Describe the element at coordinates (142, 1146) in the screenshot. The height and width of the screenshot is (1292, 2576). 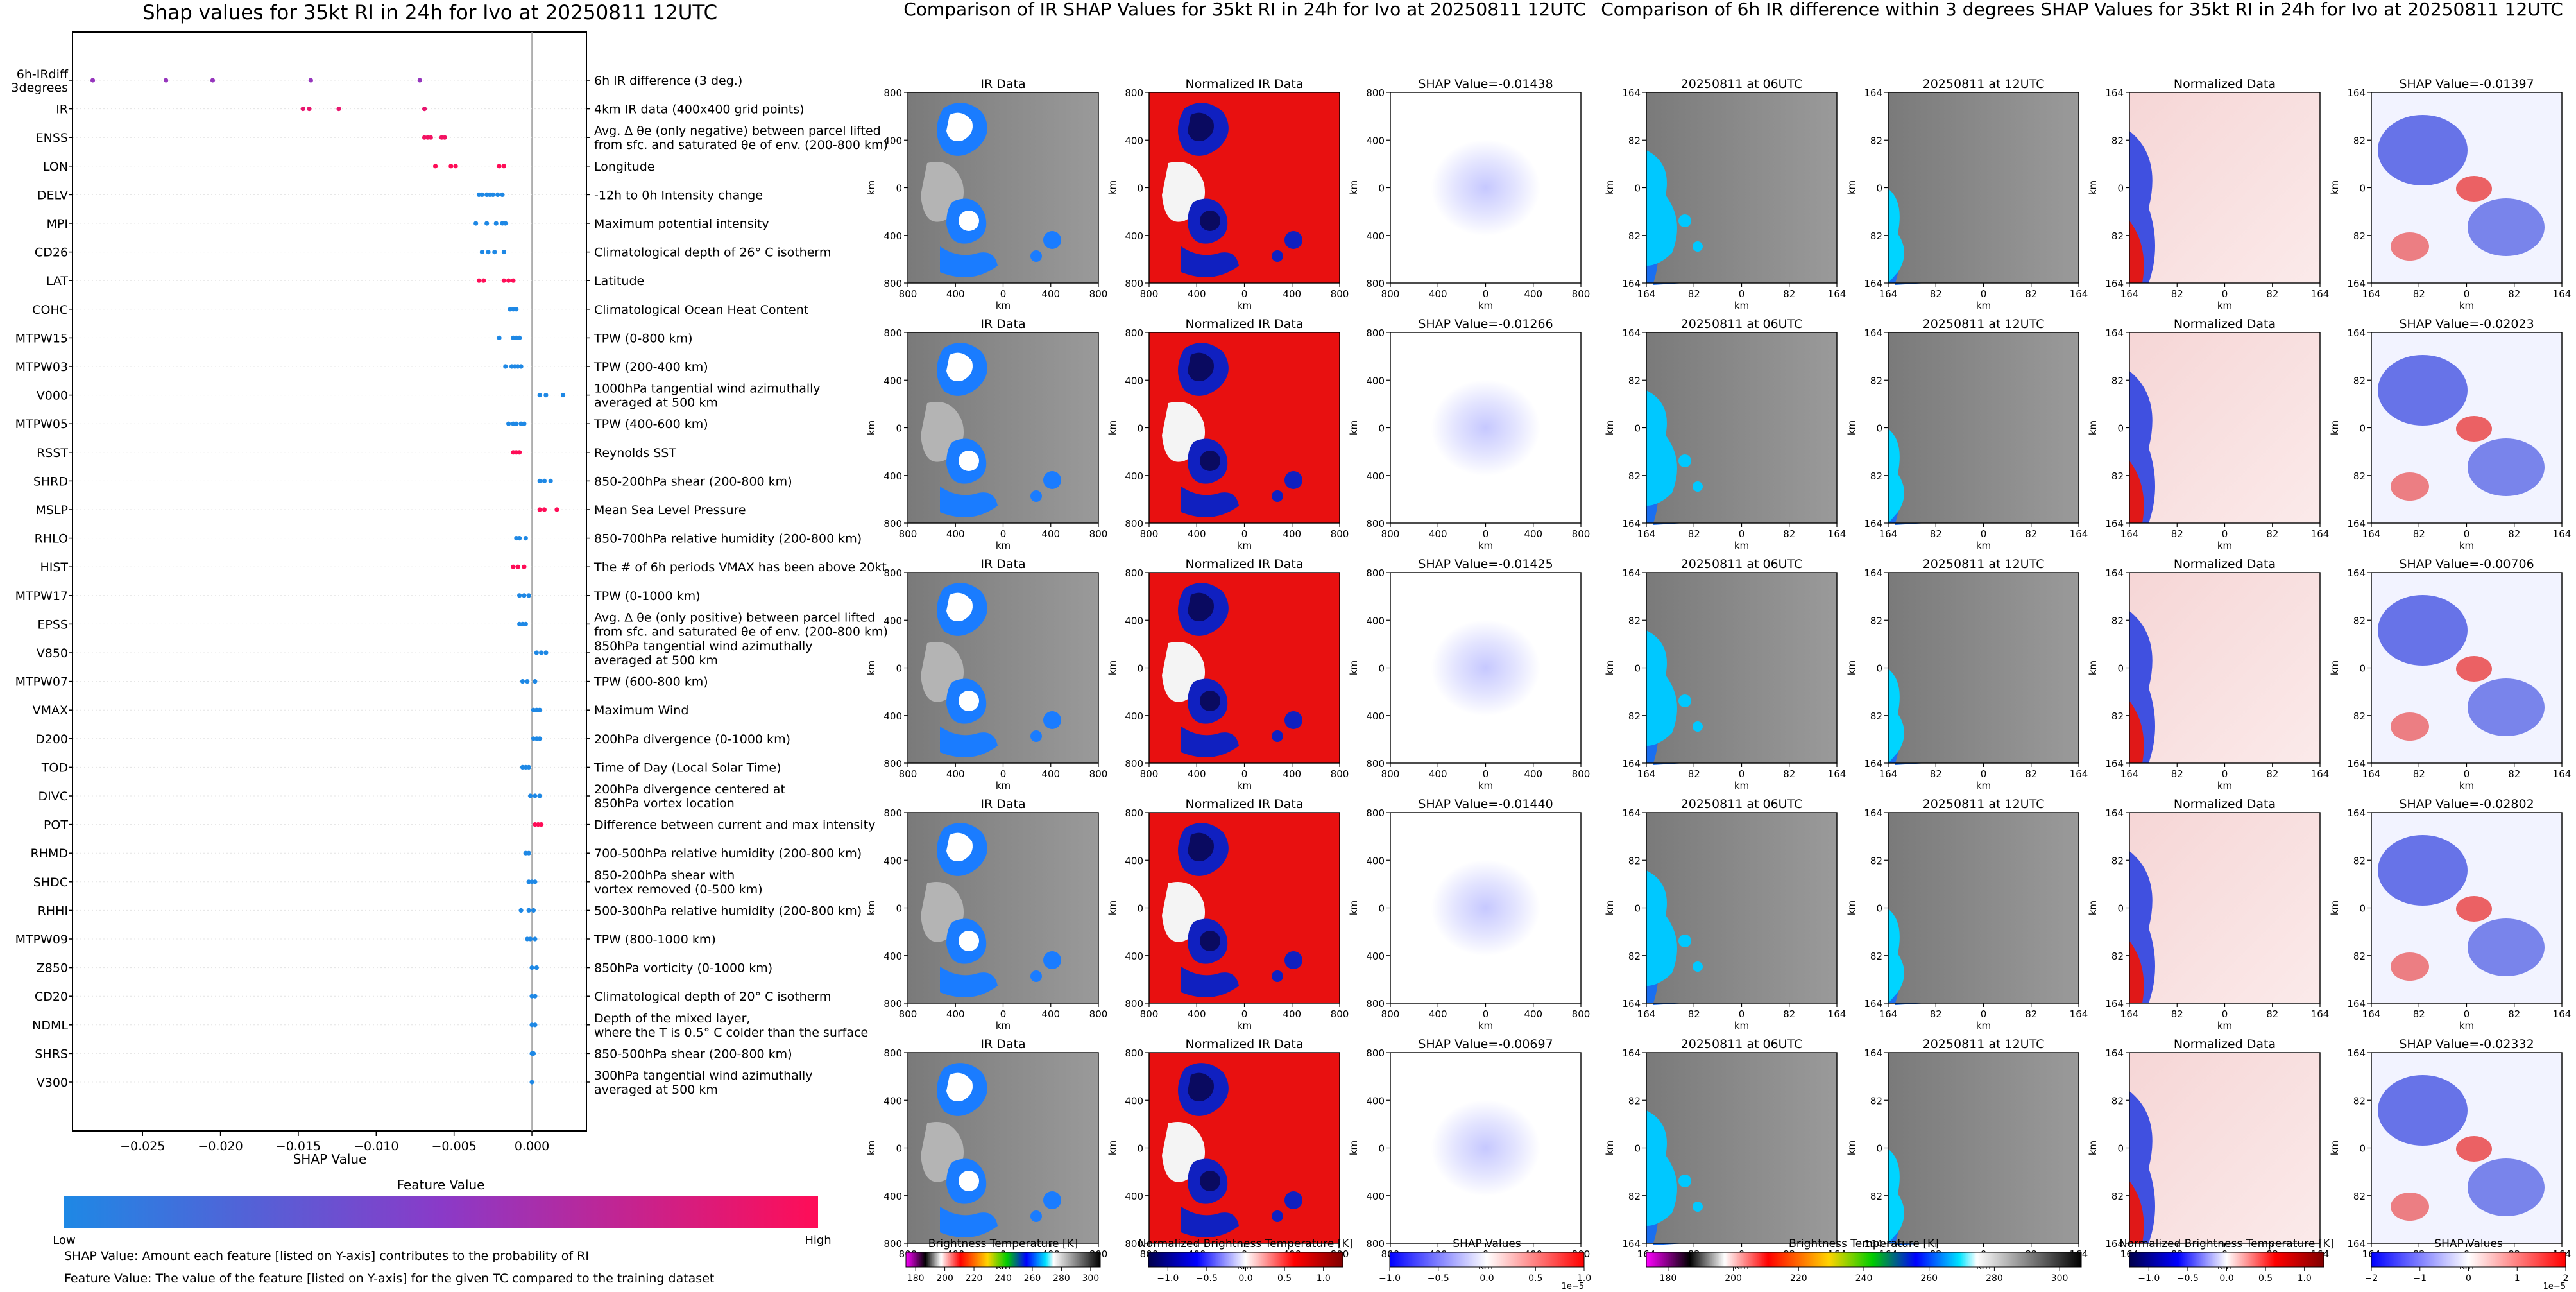
I see `x-tick-label: −0.025` at that location.